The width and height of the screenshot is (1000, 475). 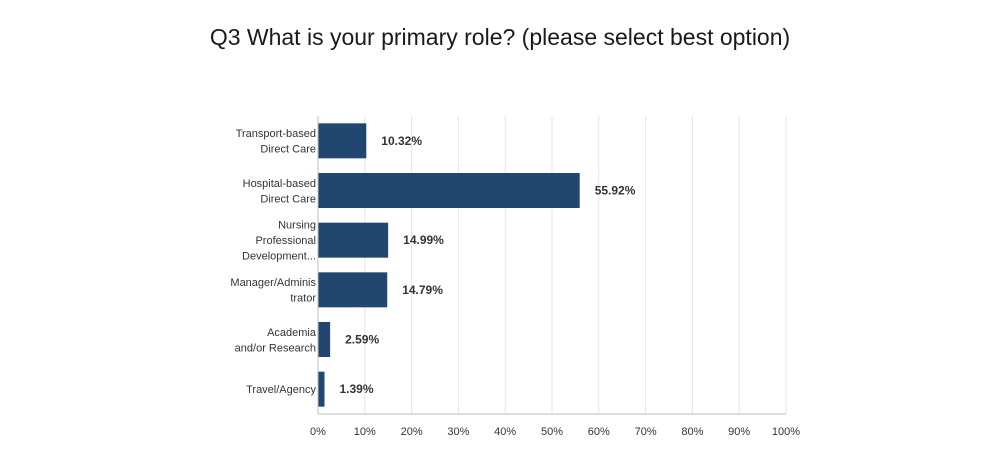 What do you see at coordinates (276, 341) in the screenshot?
I see `y-tick-label: Academia and/or Research` at bounding box center [276, 341].